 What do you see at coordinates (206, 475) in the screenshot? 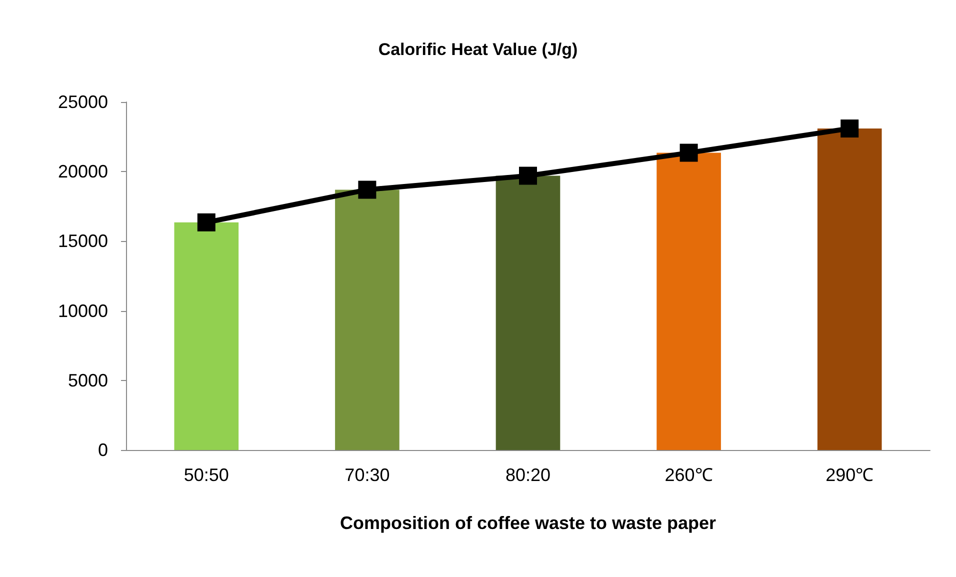
I see `x-tick-label: 50:50` at bounding box center [206, 475].